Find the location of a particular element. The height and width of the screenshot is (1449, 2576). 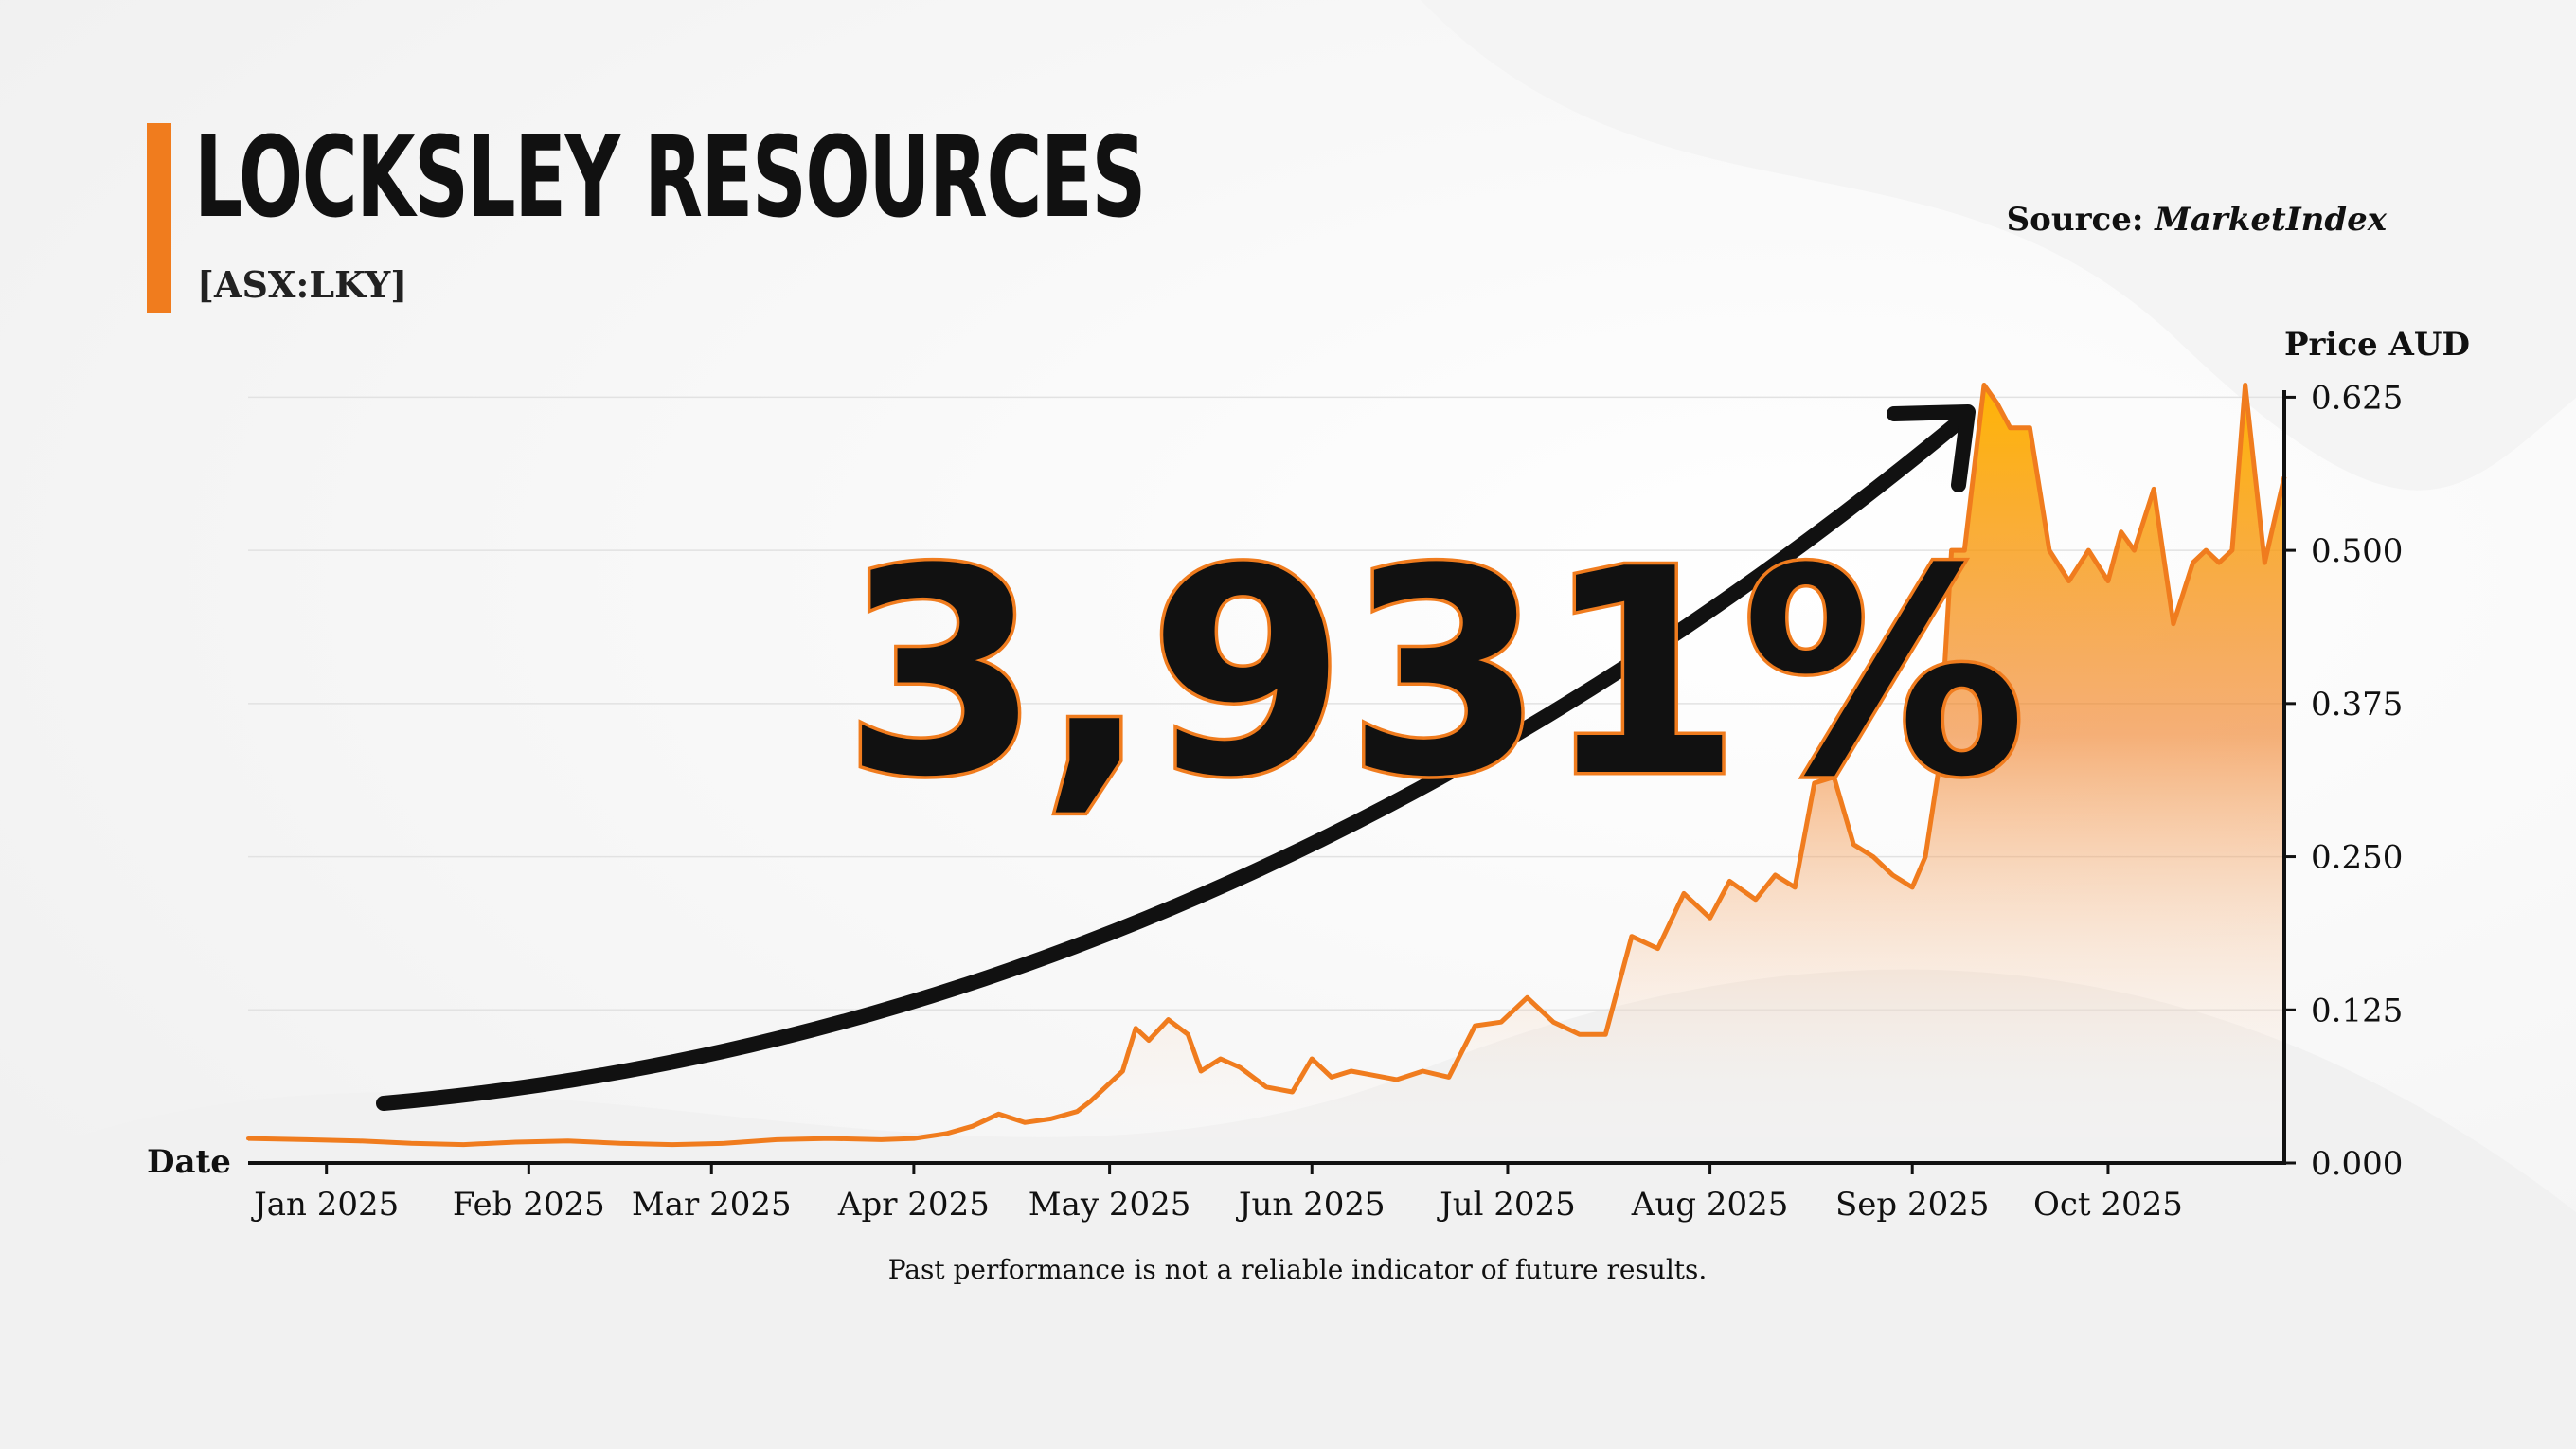

x-tick-label: Mar 2025 is located at coordinates (712, 1205).